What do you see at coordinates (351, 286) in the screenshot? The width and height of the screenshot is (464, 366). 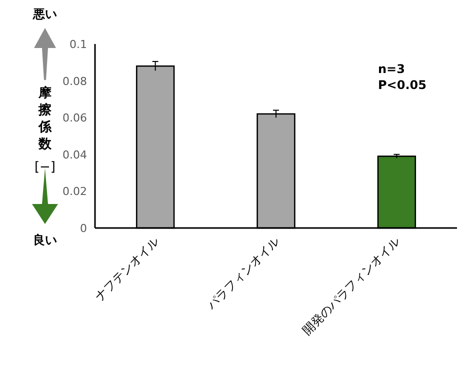 I see `x-tick-label: 開発のパラフィンオイル` at bounding box center [351, 286].